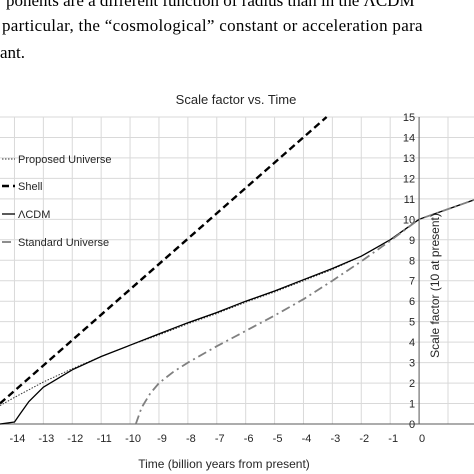 This screenshot has height=474, width=474. Describe the element at coordinates (409, 179) in the screenshot. I see `y-tick-label: 12` at that location.